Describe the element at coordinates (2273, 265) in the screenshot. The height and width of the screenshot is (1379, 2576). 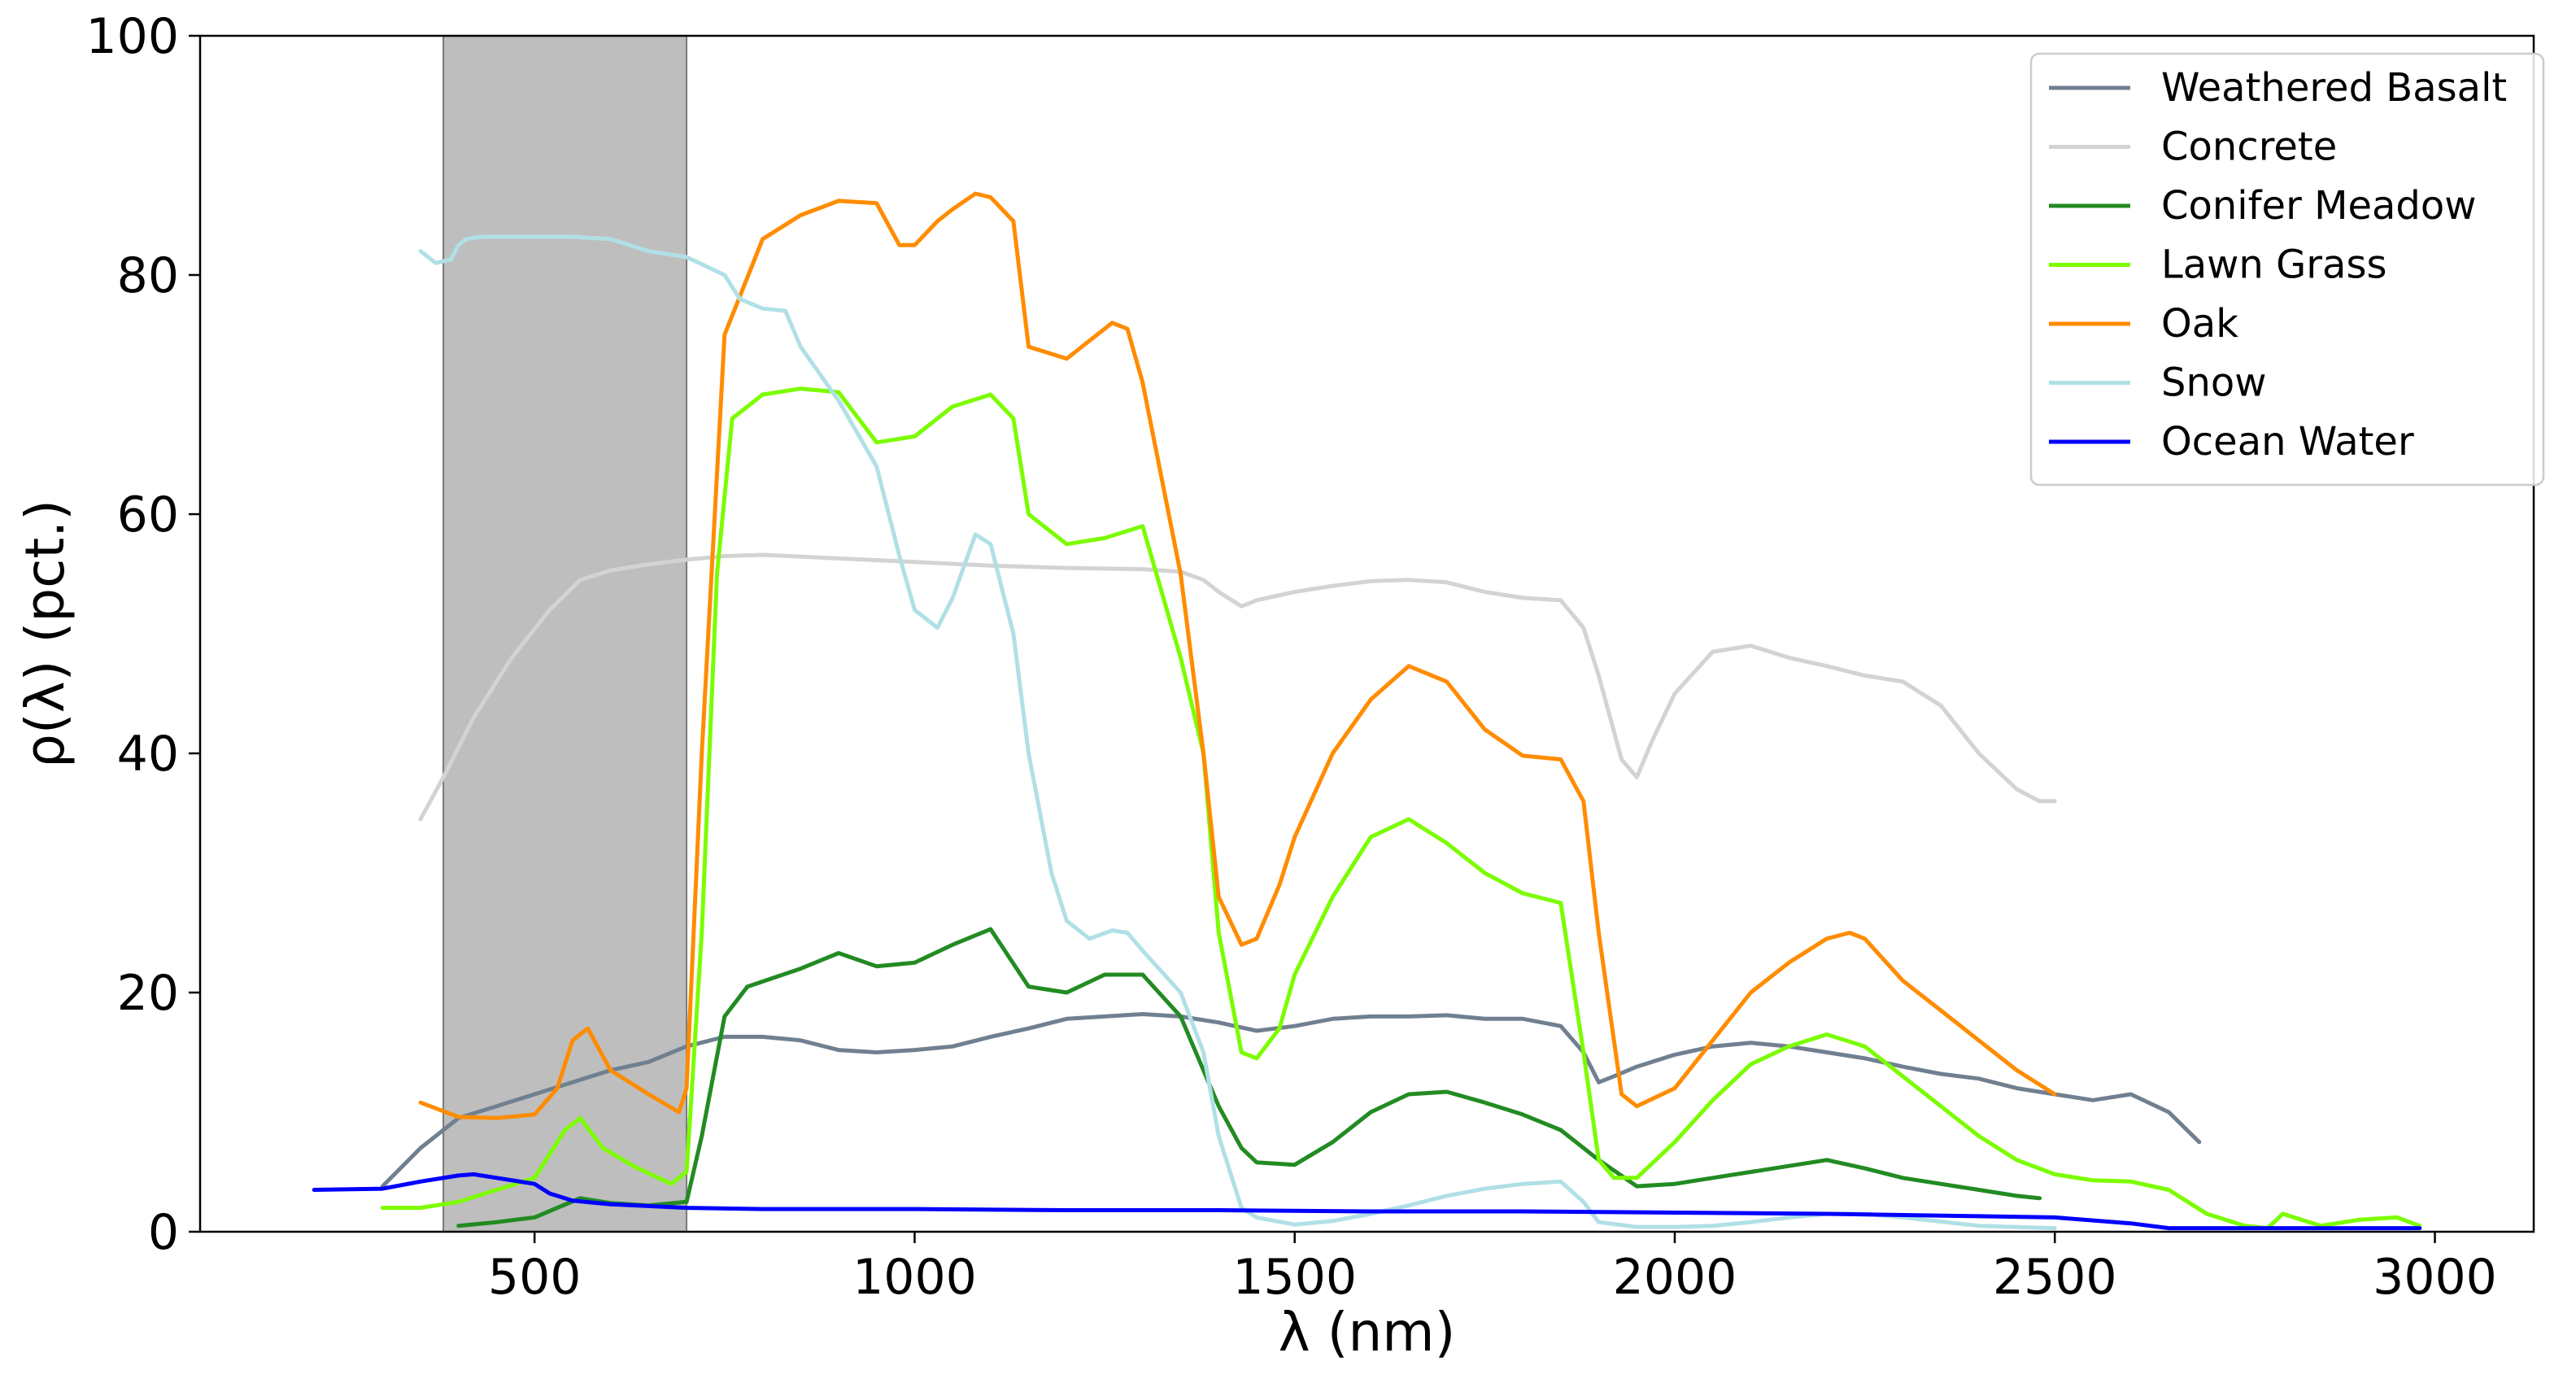
I see `legend-label-lawn-grass: Lawn Grass` at that location.